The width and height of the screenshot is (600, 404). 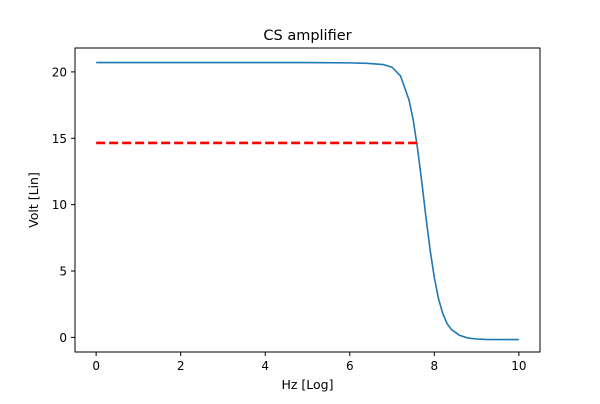 I want to click on x-tick-label: 4, so click(x=265, y=366).